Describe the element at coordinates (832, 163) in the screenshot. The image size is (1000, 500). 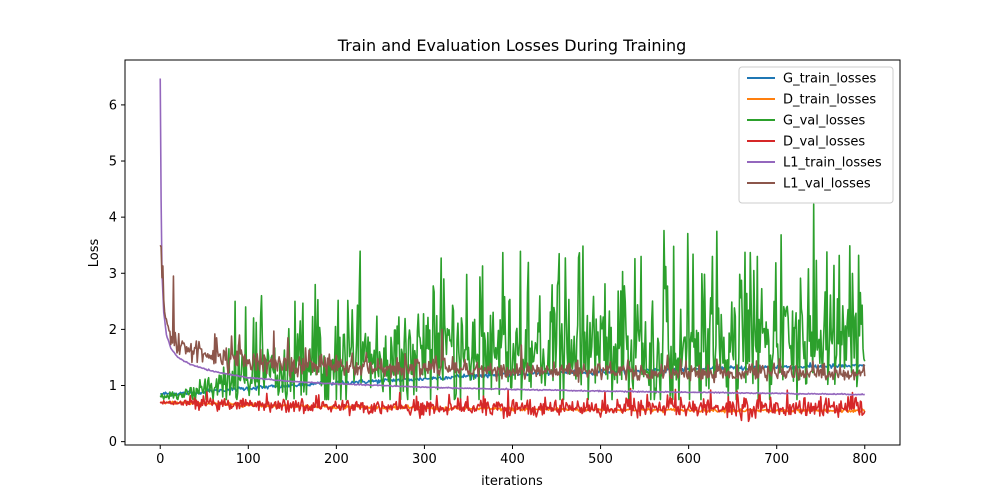
I see `legend-label: L1_train_losses` at that location.